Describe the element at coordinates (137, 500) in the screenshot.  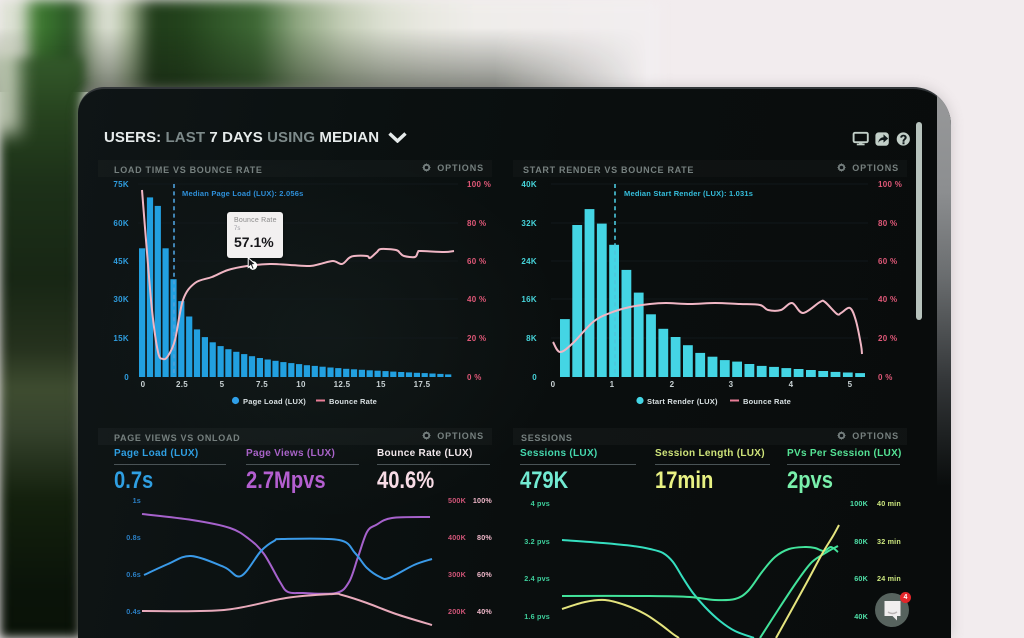
I see `svg-text: 1s` at that location.